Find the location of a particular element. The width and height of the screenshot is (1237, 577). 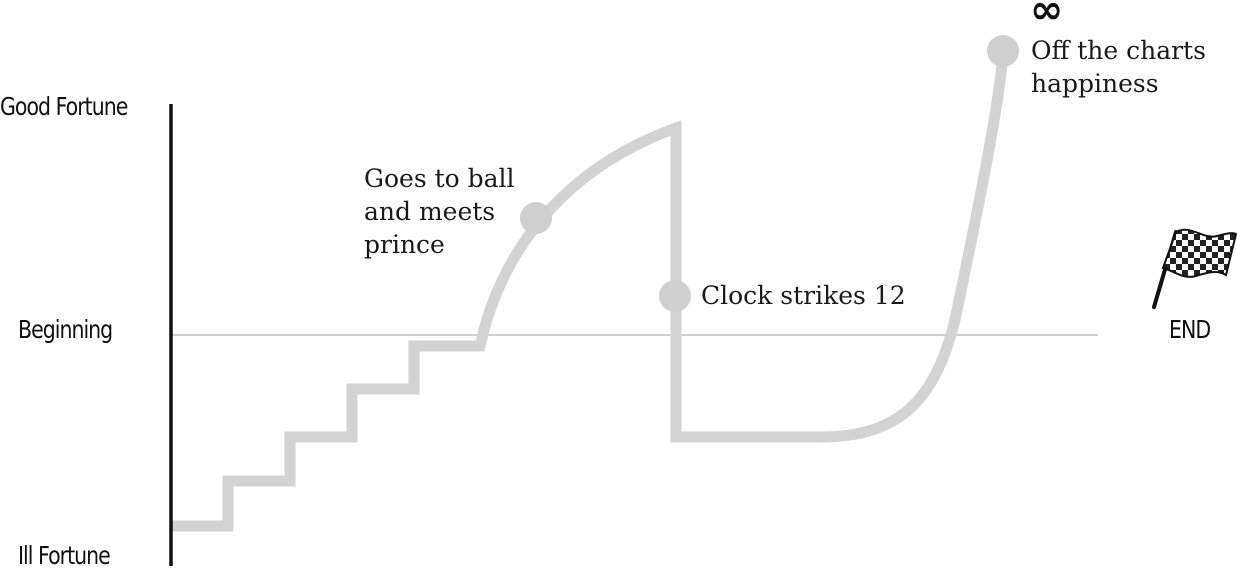

ill-fortune-label: Ill Fortune is located at coordinates (64, 555).